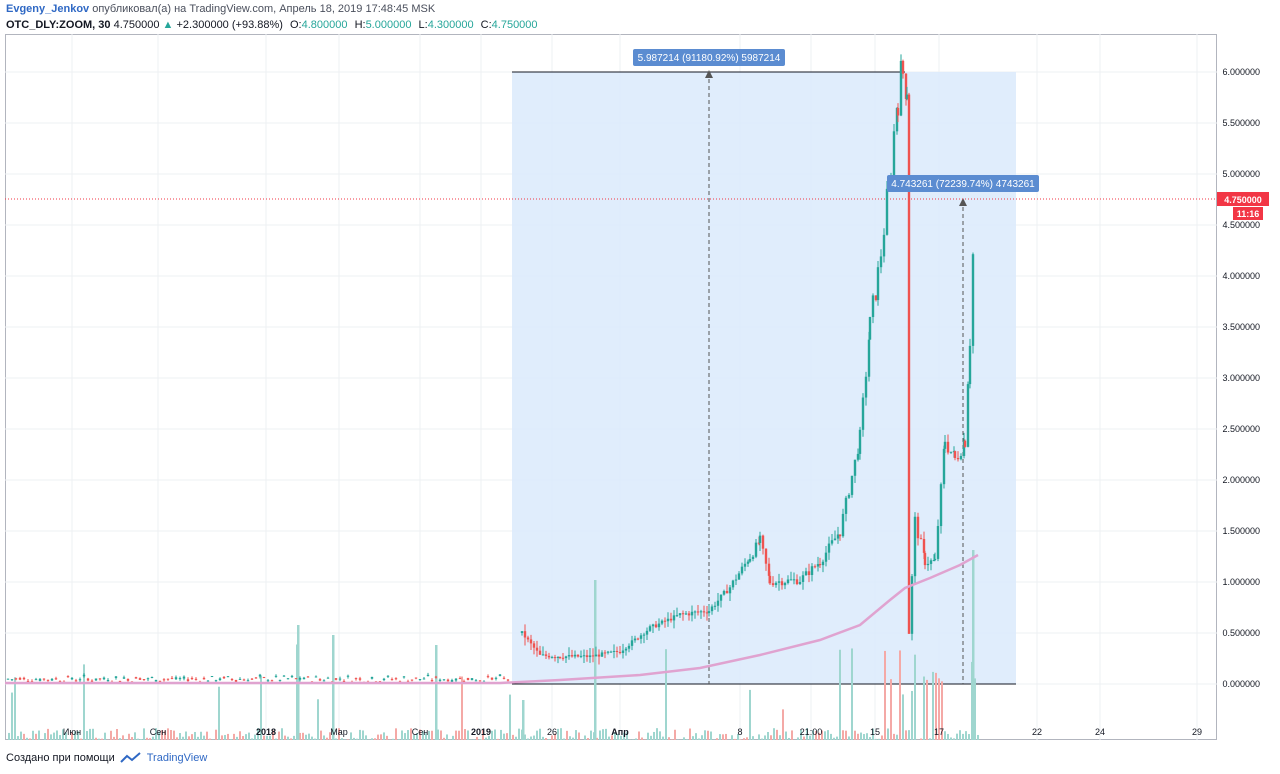 The image size is (1280, 774). I want to click on symbol-name: OTC_DLY:ZOOM, 30, so click(58, 25).